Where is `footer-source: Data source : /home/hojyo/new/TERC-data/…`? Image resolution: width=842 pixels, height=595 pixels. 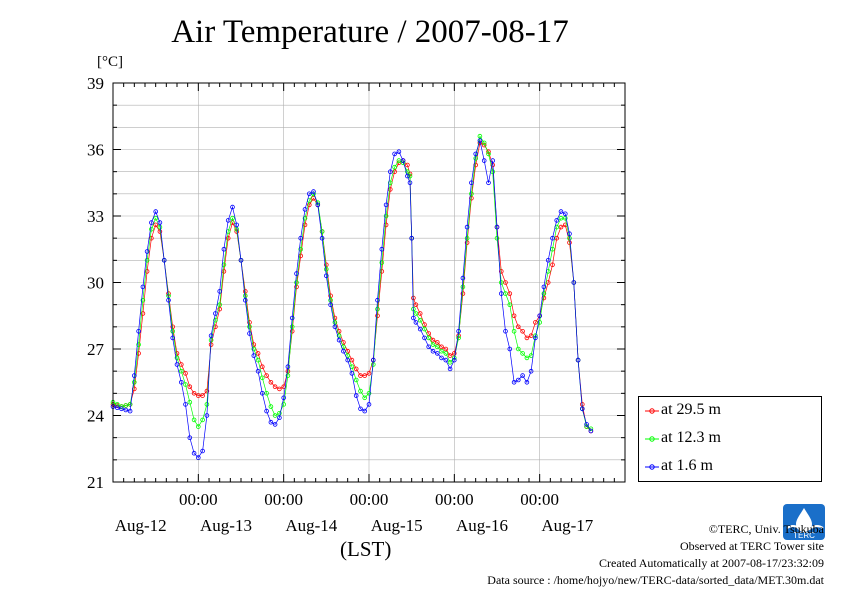
footer-source: Data source : /home/hojyo/new/TERC-data/… is located at coordinates (655, 580).